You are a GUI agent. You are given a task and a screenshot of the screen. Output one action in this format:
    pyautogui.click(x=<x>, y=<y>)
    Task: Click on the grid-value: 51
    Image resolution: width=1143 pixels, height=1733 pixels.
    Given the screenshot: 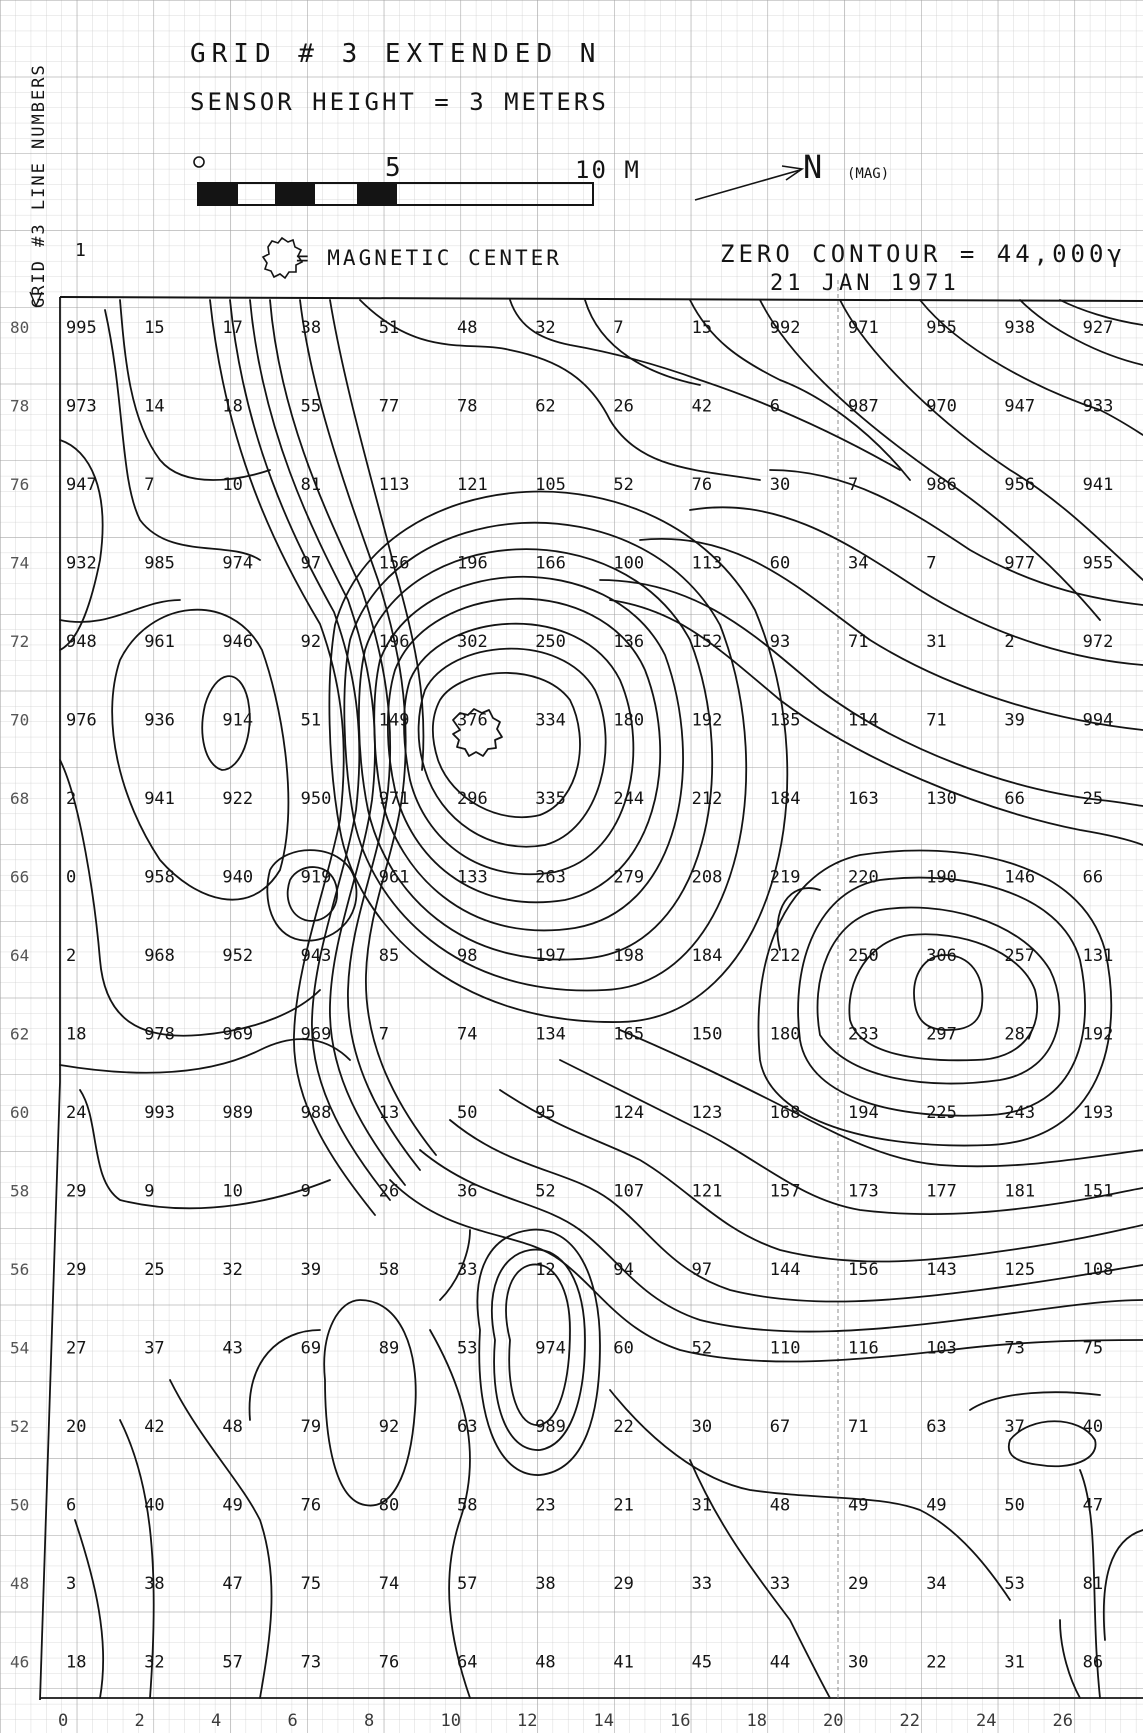 What is the action you would take?
    pyautogui.click(x=311, y=721)
    